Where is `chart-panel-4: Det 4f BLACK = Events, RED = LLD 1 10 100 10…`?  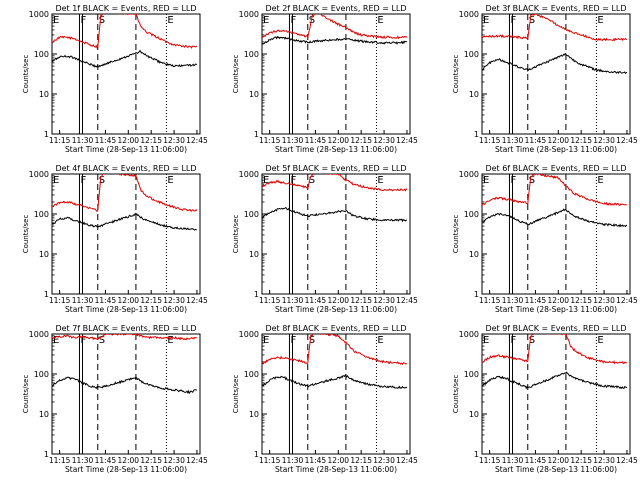 chart-panel-4: Det 4f BLACK = Events, RED = LLD 1 10 100 10… is located at coordinates (115, 239).